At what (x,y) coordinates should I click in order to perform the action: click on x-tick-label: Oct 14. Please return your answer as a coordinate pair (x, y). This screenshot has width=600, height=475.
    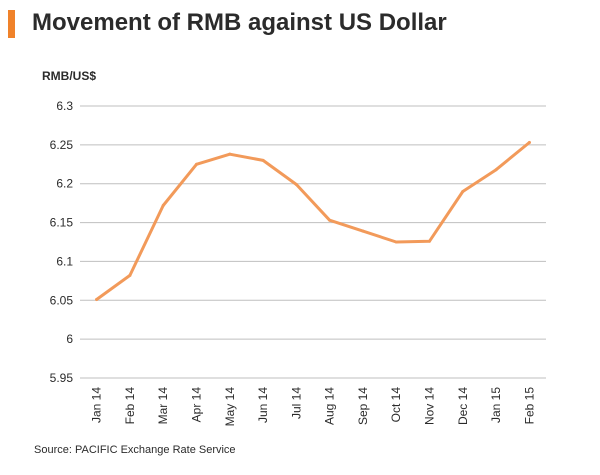
    Looking at the image, I should click on (396, 405).